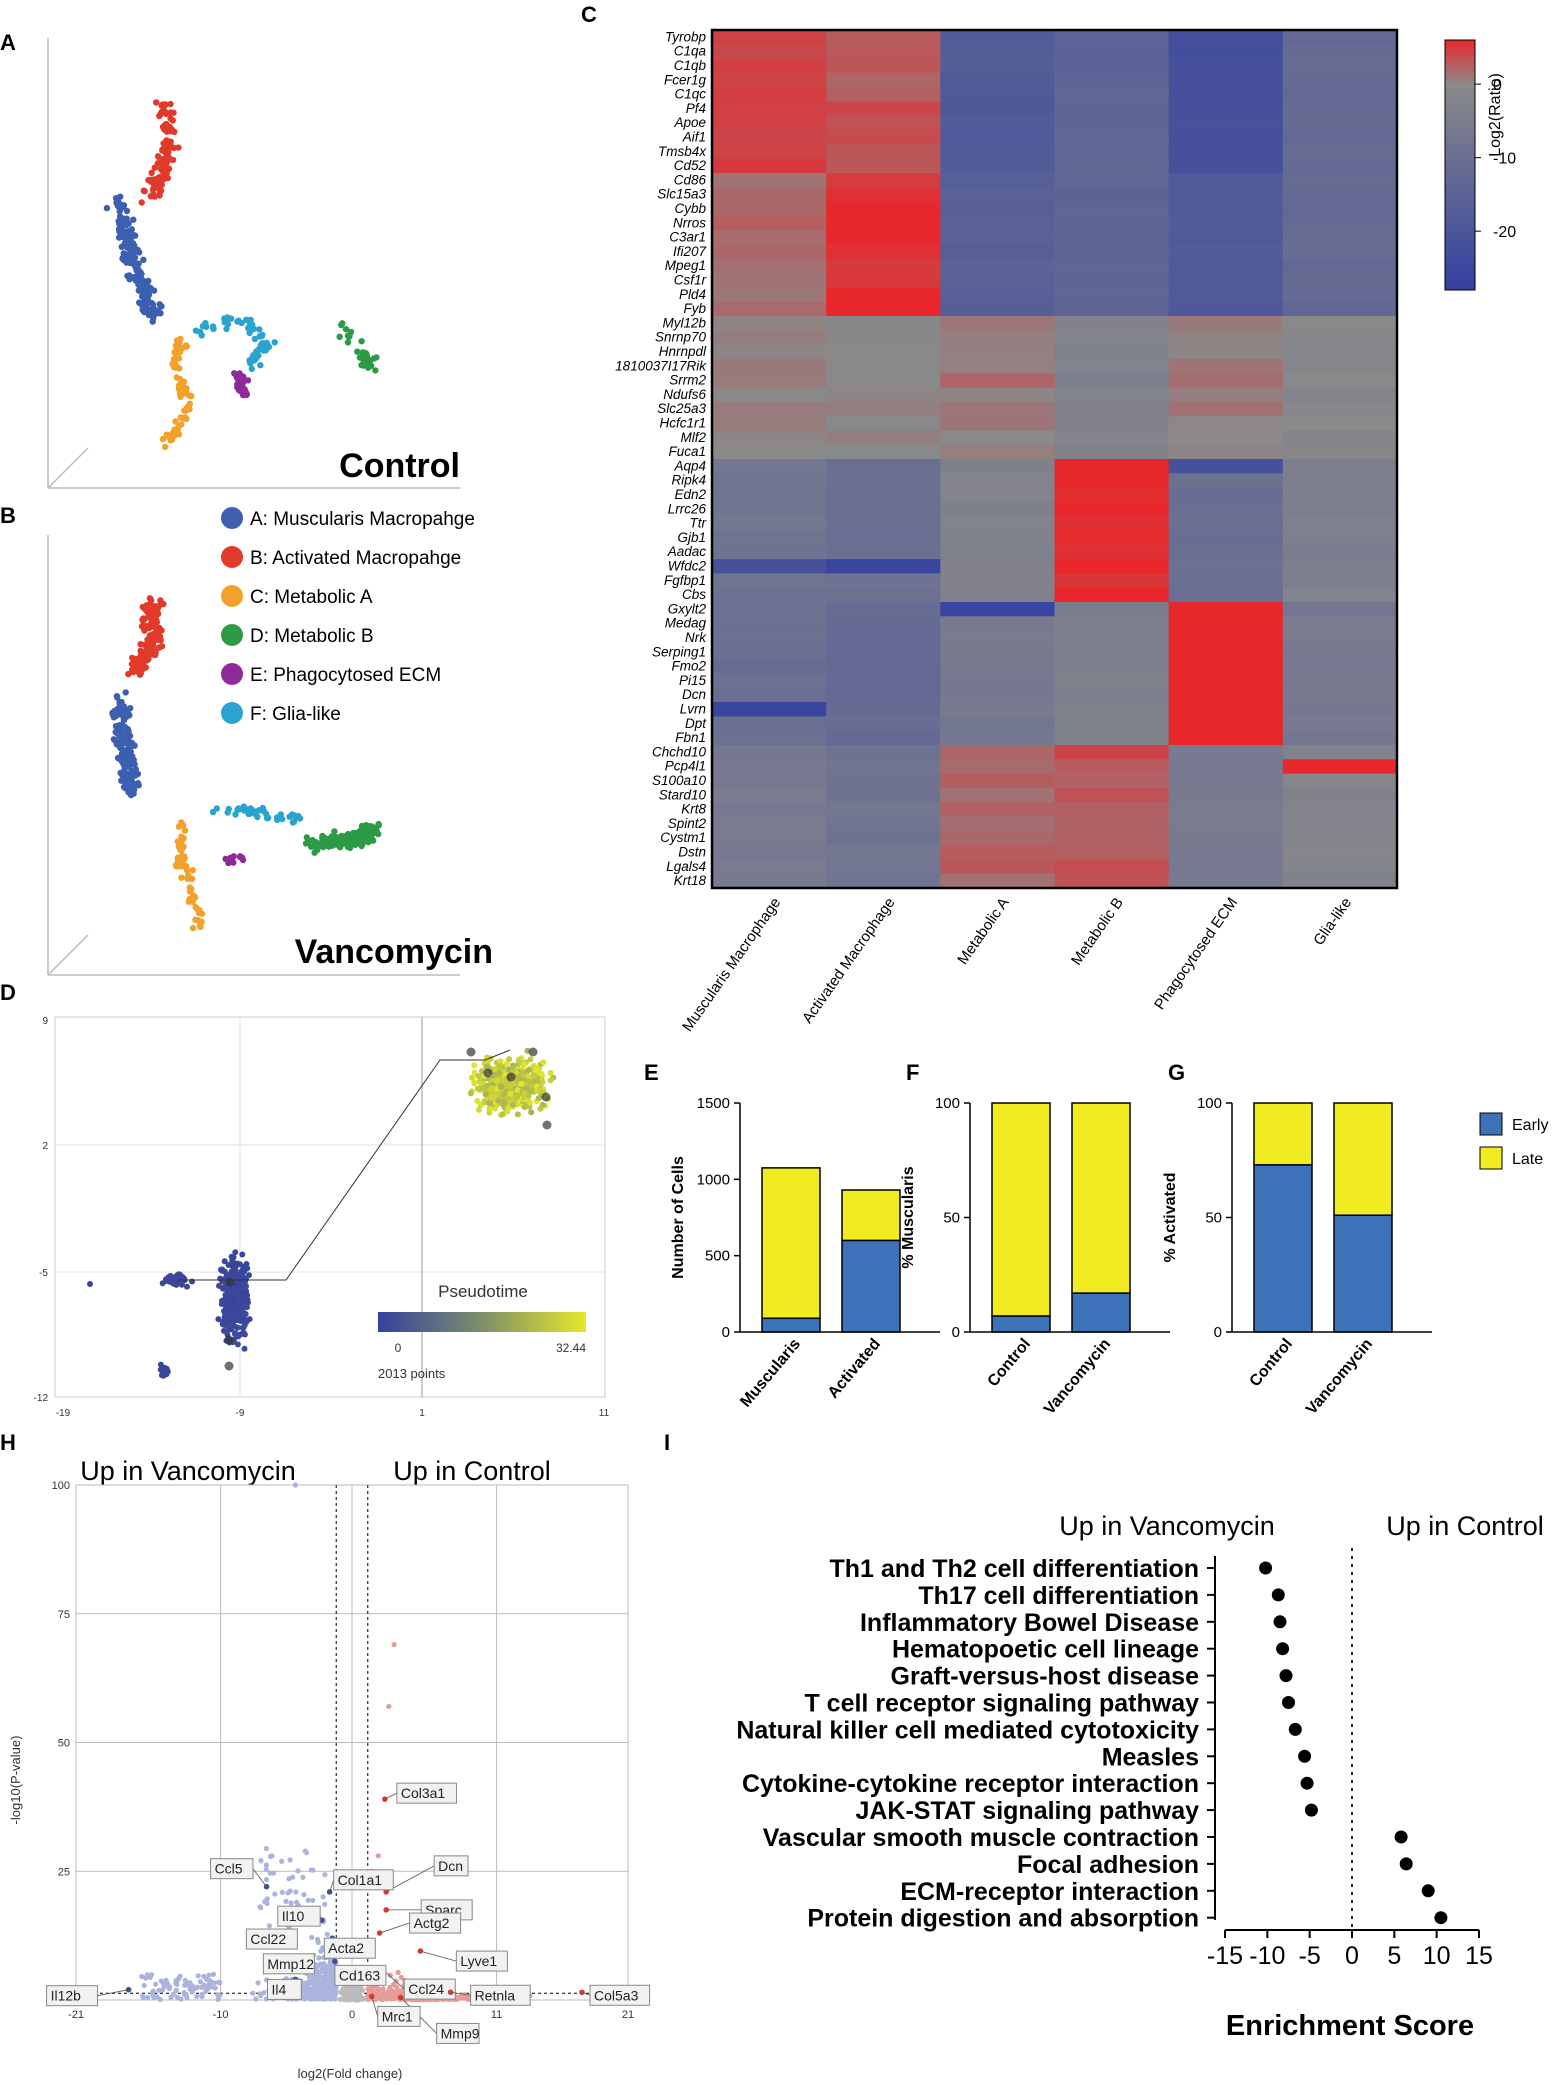 The width and height of the screenshot is (1562, 2085). I want to click on volcano-gene-label: Col5a3, so click(616, 1995).